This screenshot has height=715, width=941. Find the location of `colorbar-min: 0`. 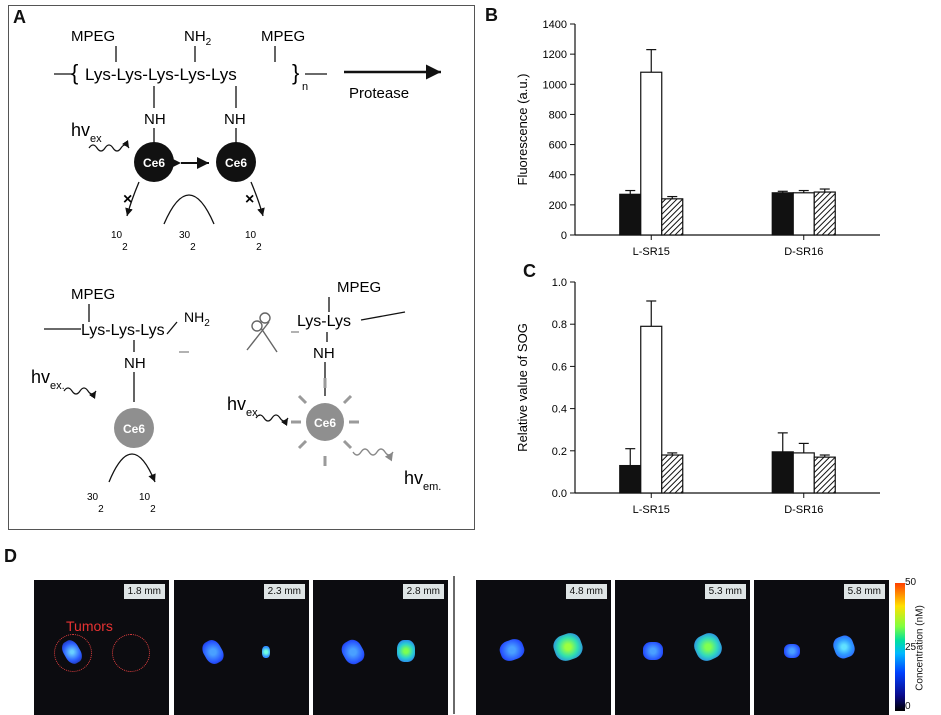

colorbar-min: 0 is located at coordinates (908, 706).